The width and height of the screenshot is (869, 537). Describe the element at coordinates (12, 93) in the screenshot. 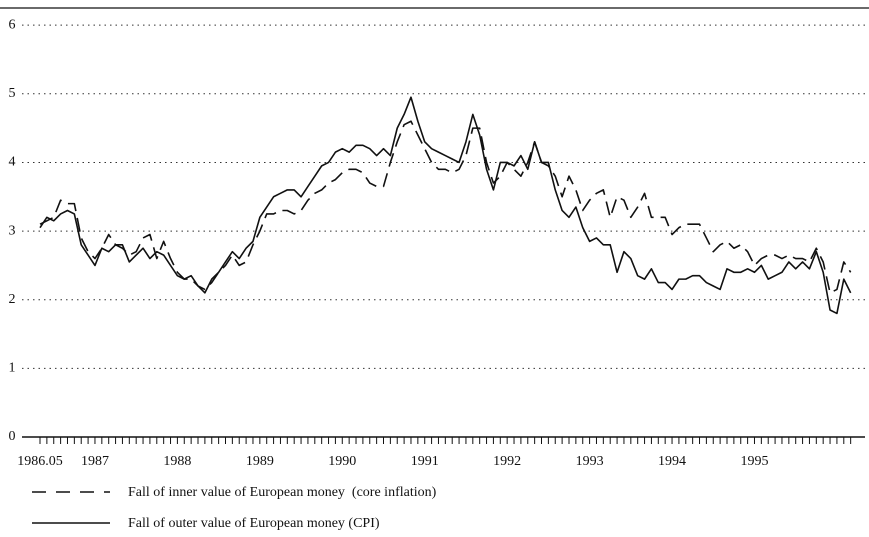

I see `y-tick-label: 5` at that location.